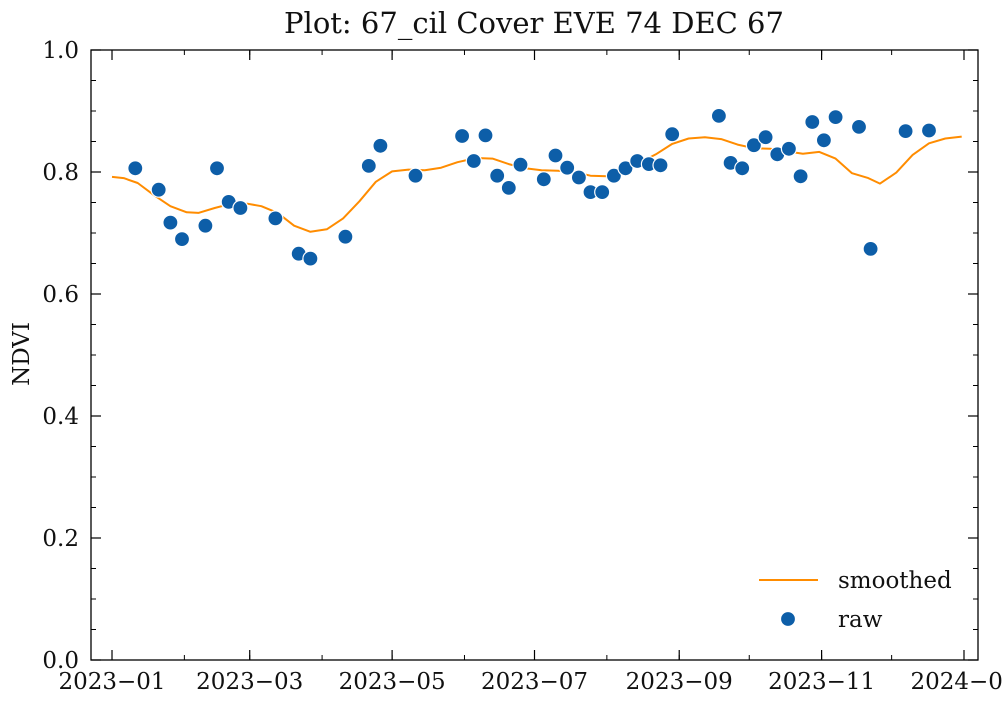 Image resolution: width=1003 pixels, height=703 pixels. What do you see at coordinates (534, 23) in the screenshot?
I see `chart-title: Plot: 67_cil Cover EVE 74 DEC 67` at bounding box center [534, 23].